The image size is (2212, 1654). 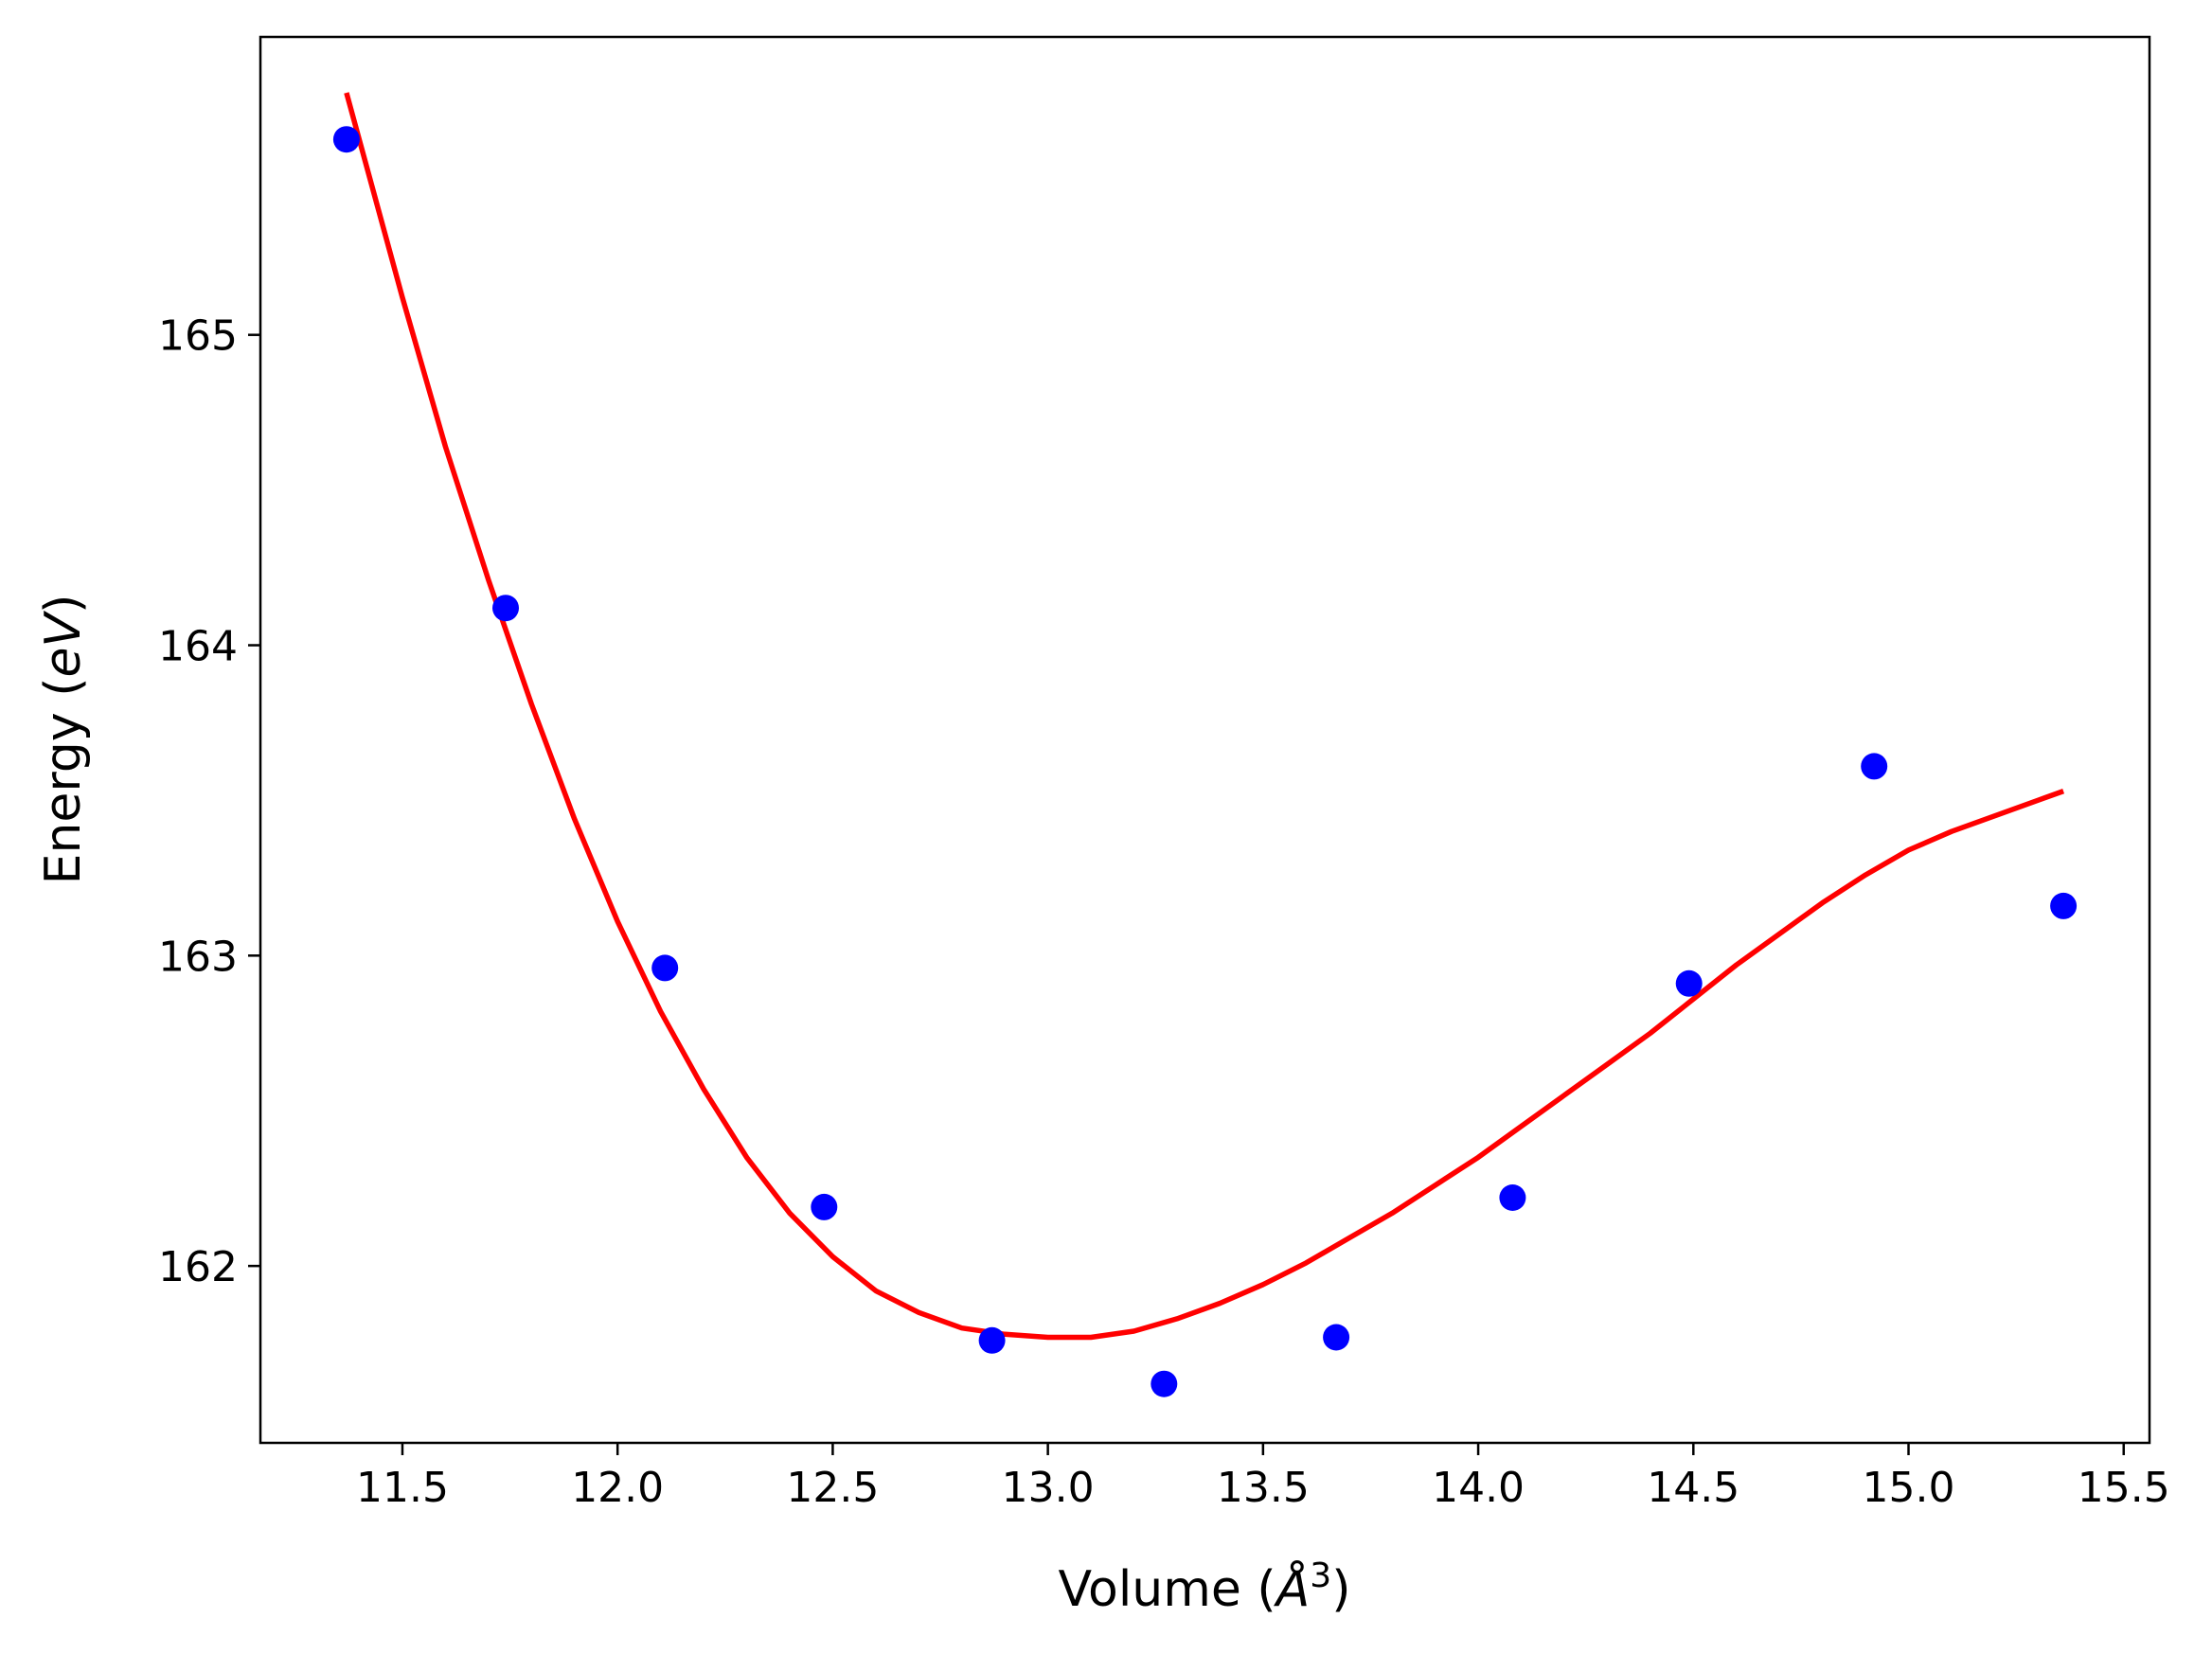 What do you see at coordinates (2124, 1488) in the screenshot?
I see `x-tick-label: 15.5` at bounding box center [2124, 1488].